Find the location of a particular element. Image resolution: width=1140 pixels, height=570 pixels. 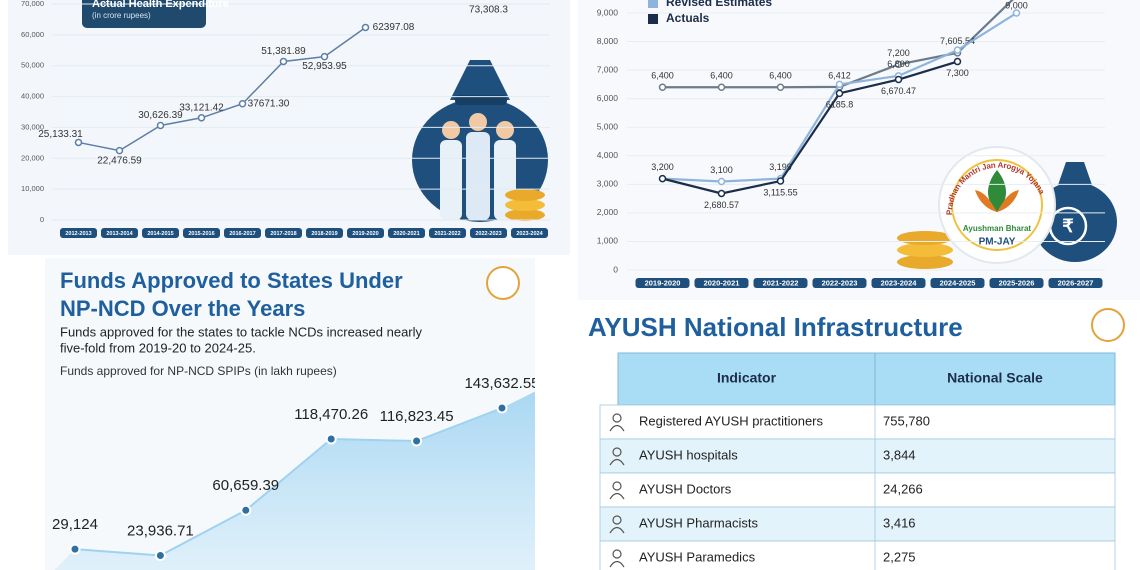

data-label: 3,100 is located at coordinates (721, 170).